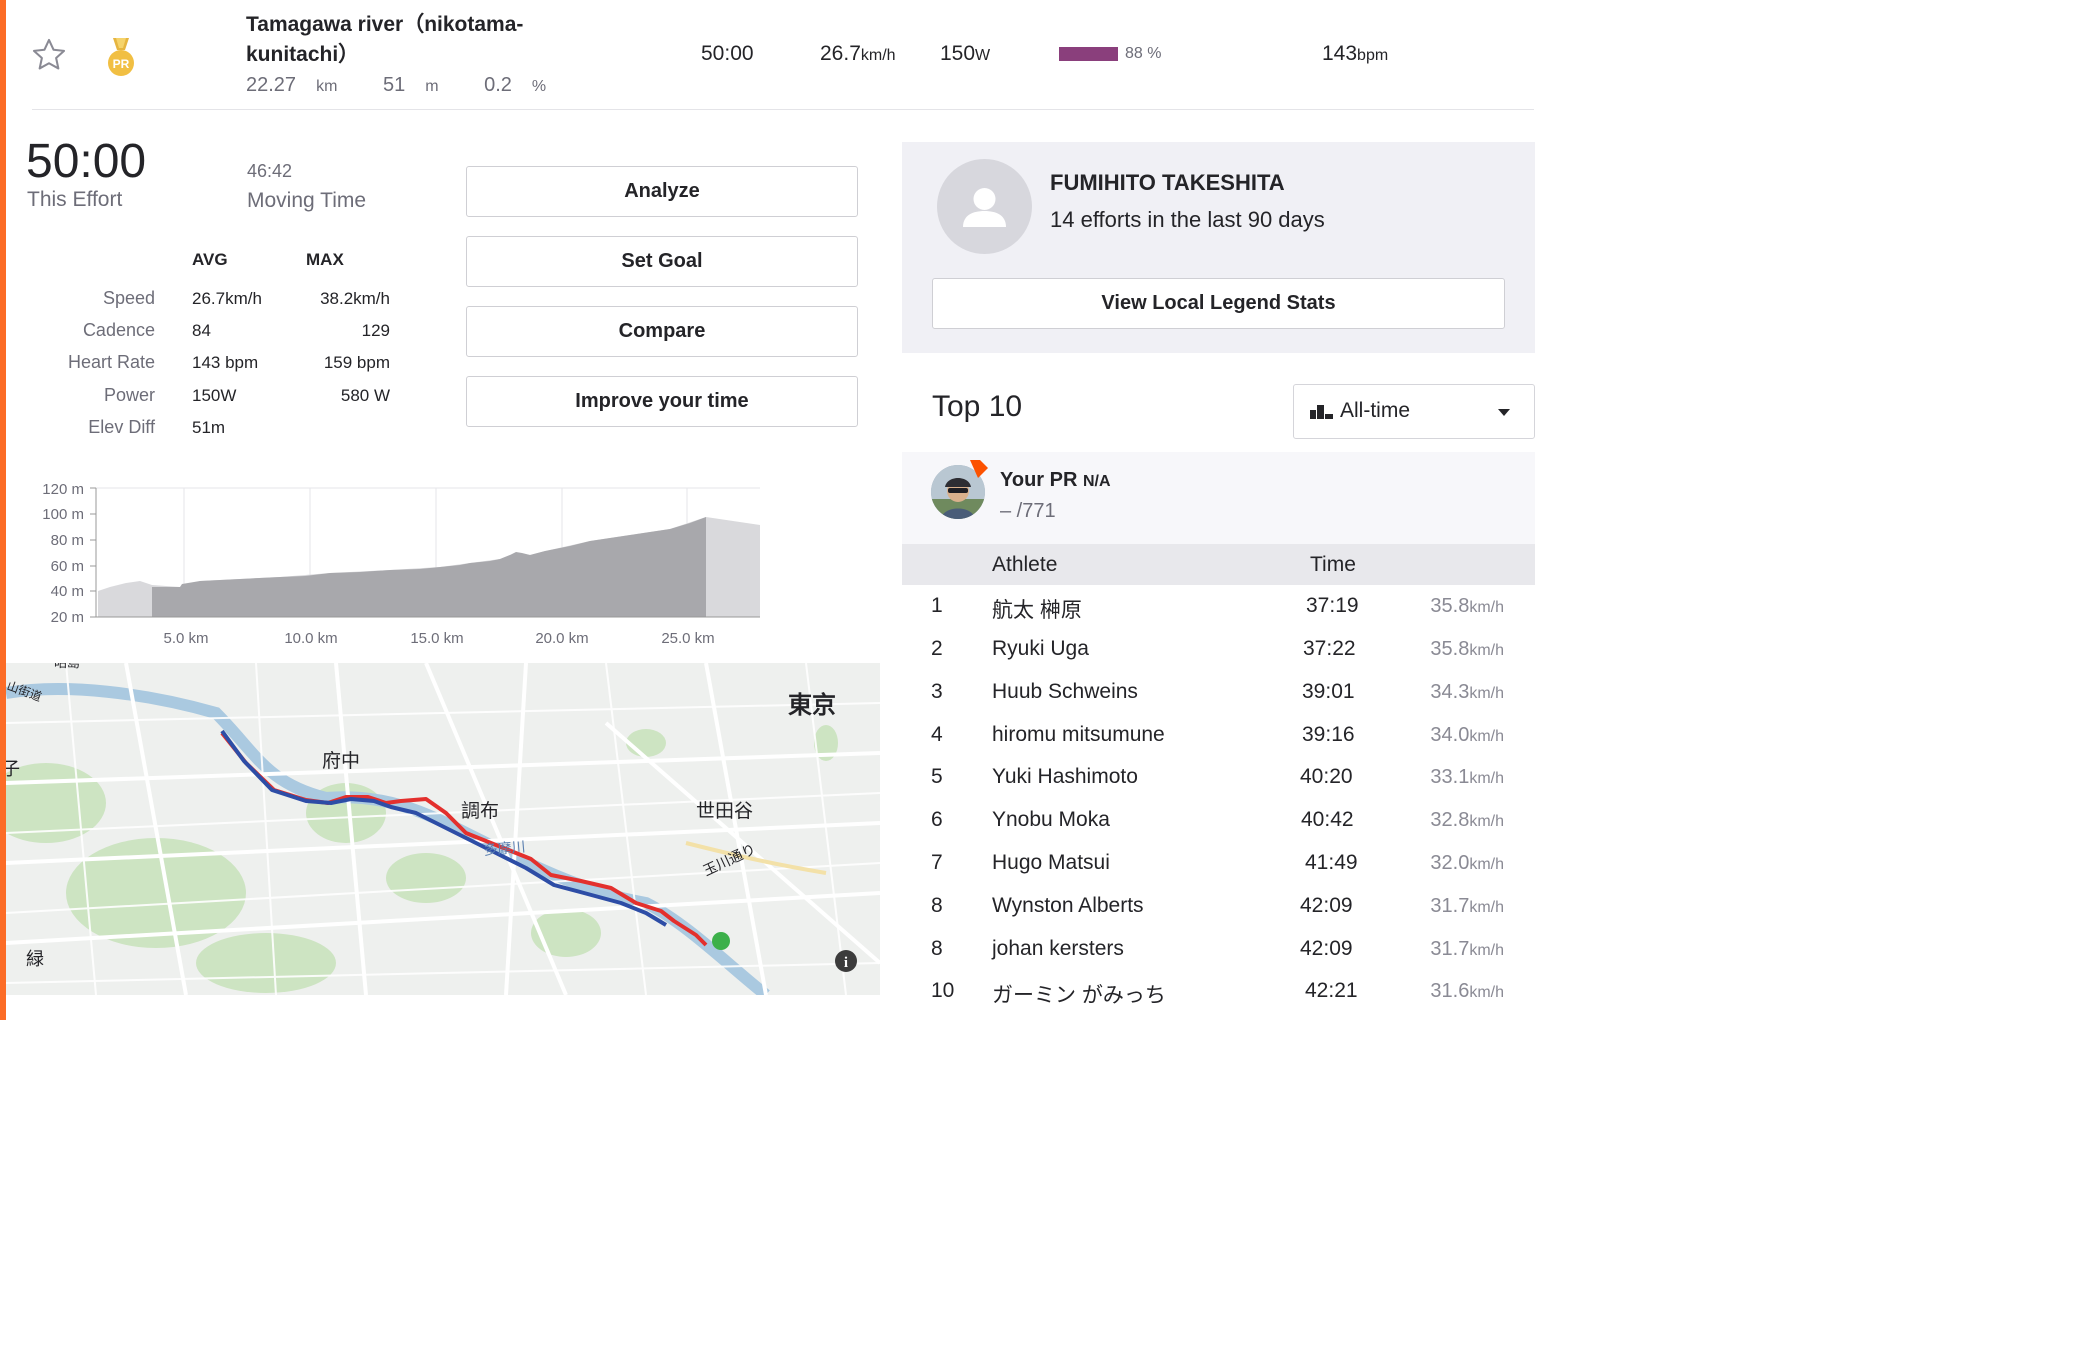  What do you see at coordinates (937, 948) in the screenshot?
I see `rank: 8` at bounding box center [937, 948].